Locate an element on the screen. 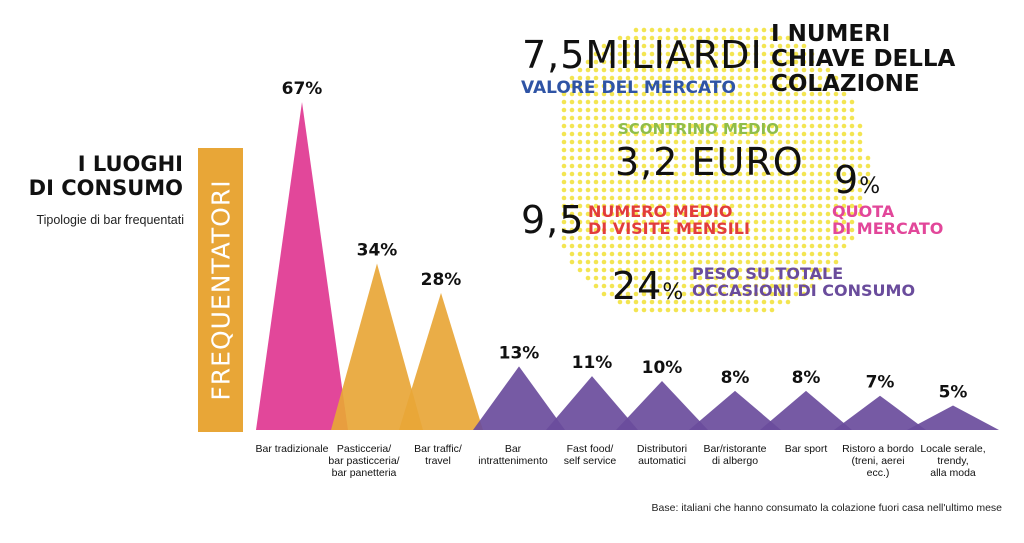 The width and height of the screenshot is (1024, 543). receipt-label: SCONTRINO MEDIO is located at coordinates (698, 129).